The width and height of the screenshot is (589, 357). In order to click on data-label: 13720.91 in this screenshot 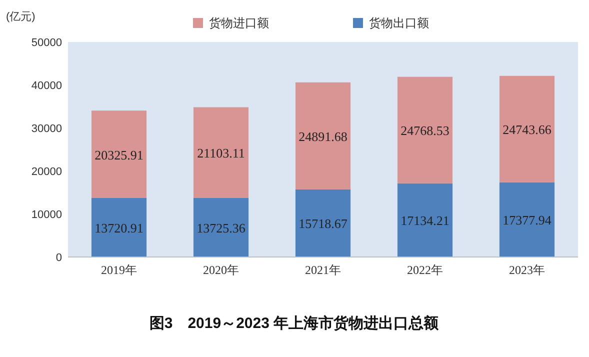, I will do `click(119, 228)`.